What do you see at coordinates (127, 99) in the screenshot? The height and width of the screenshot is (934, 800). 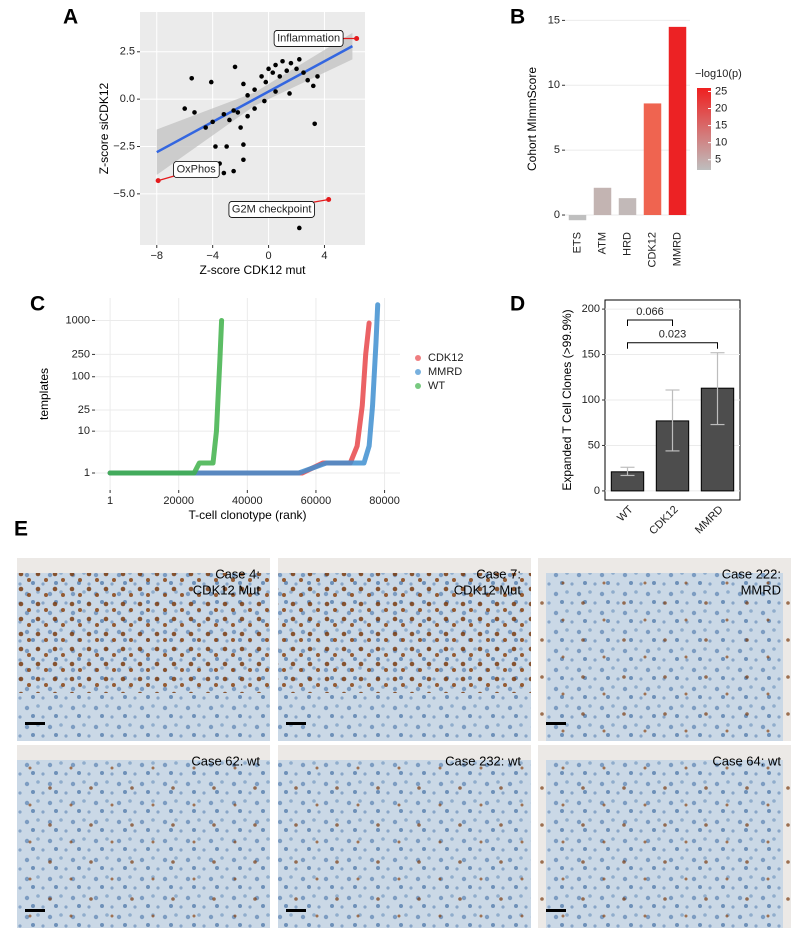 I see `y-tick-label: 0.0` at bounding box center [127, 99].